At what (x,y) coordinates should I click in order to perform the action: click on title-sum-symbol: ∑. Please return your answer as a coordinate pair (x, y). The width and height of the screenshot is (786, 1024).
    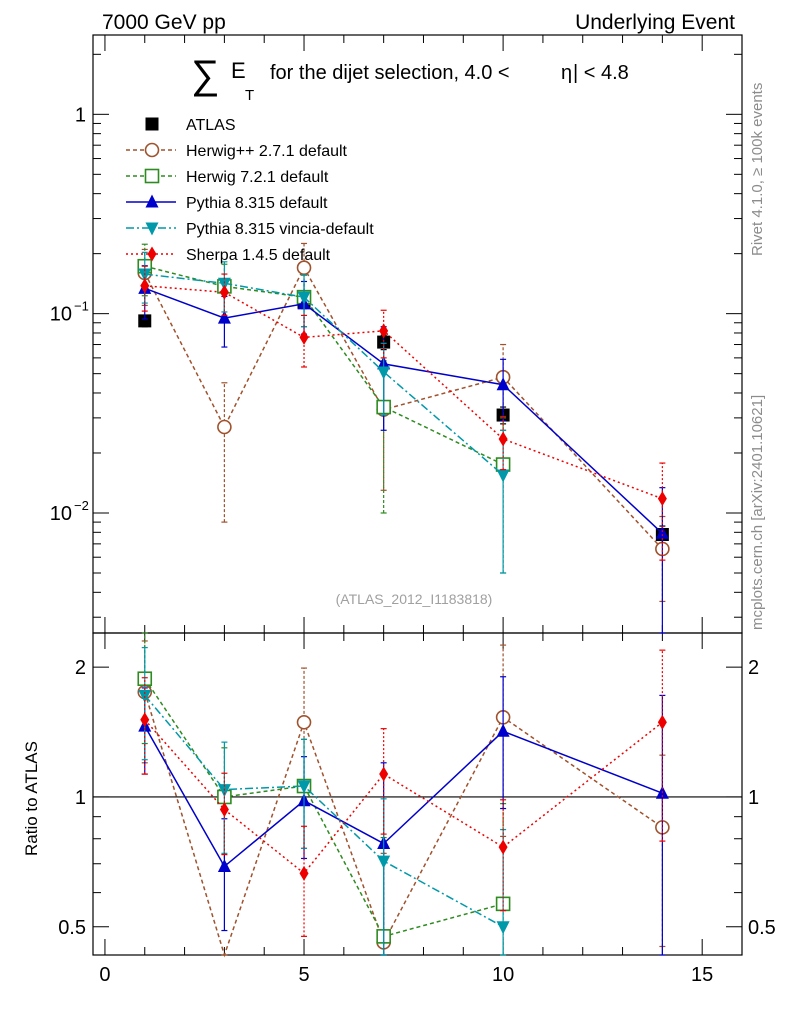
    Looking at the image, I should click on (205, 75).